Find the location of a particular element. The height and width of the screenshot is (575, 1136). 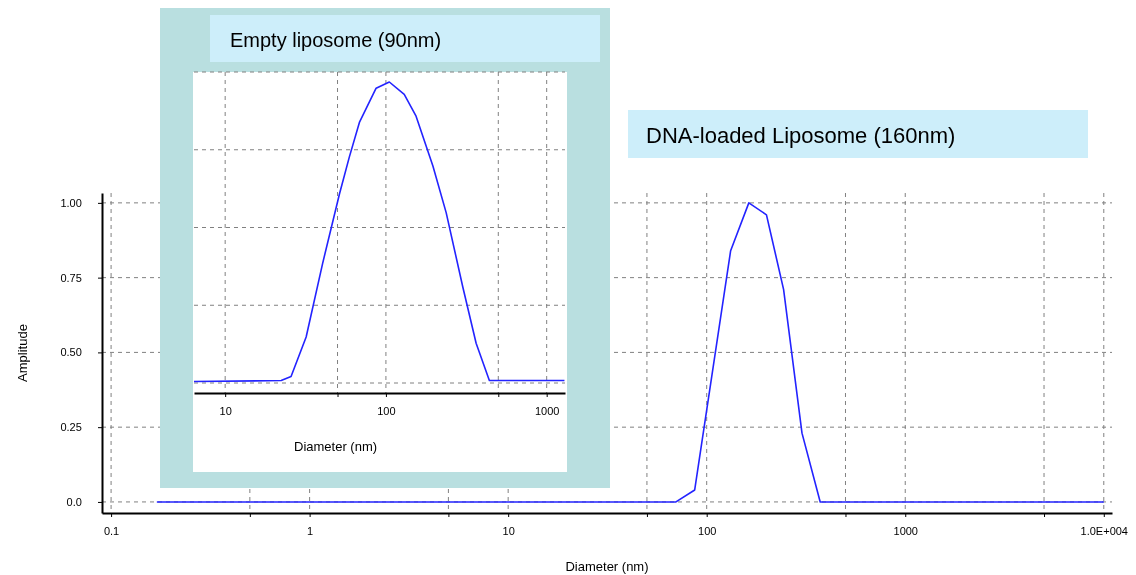

x-tick-label: 1 is located at coordinates (310, 531).